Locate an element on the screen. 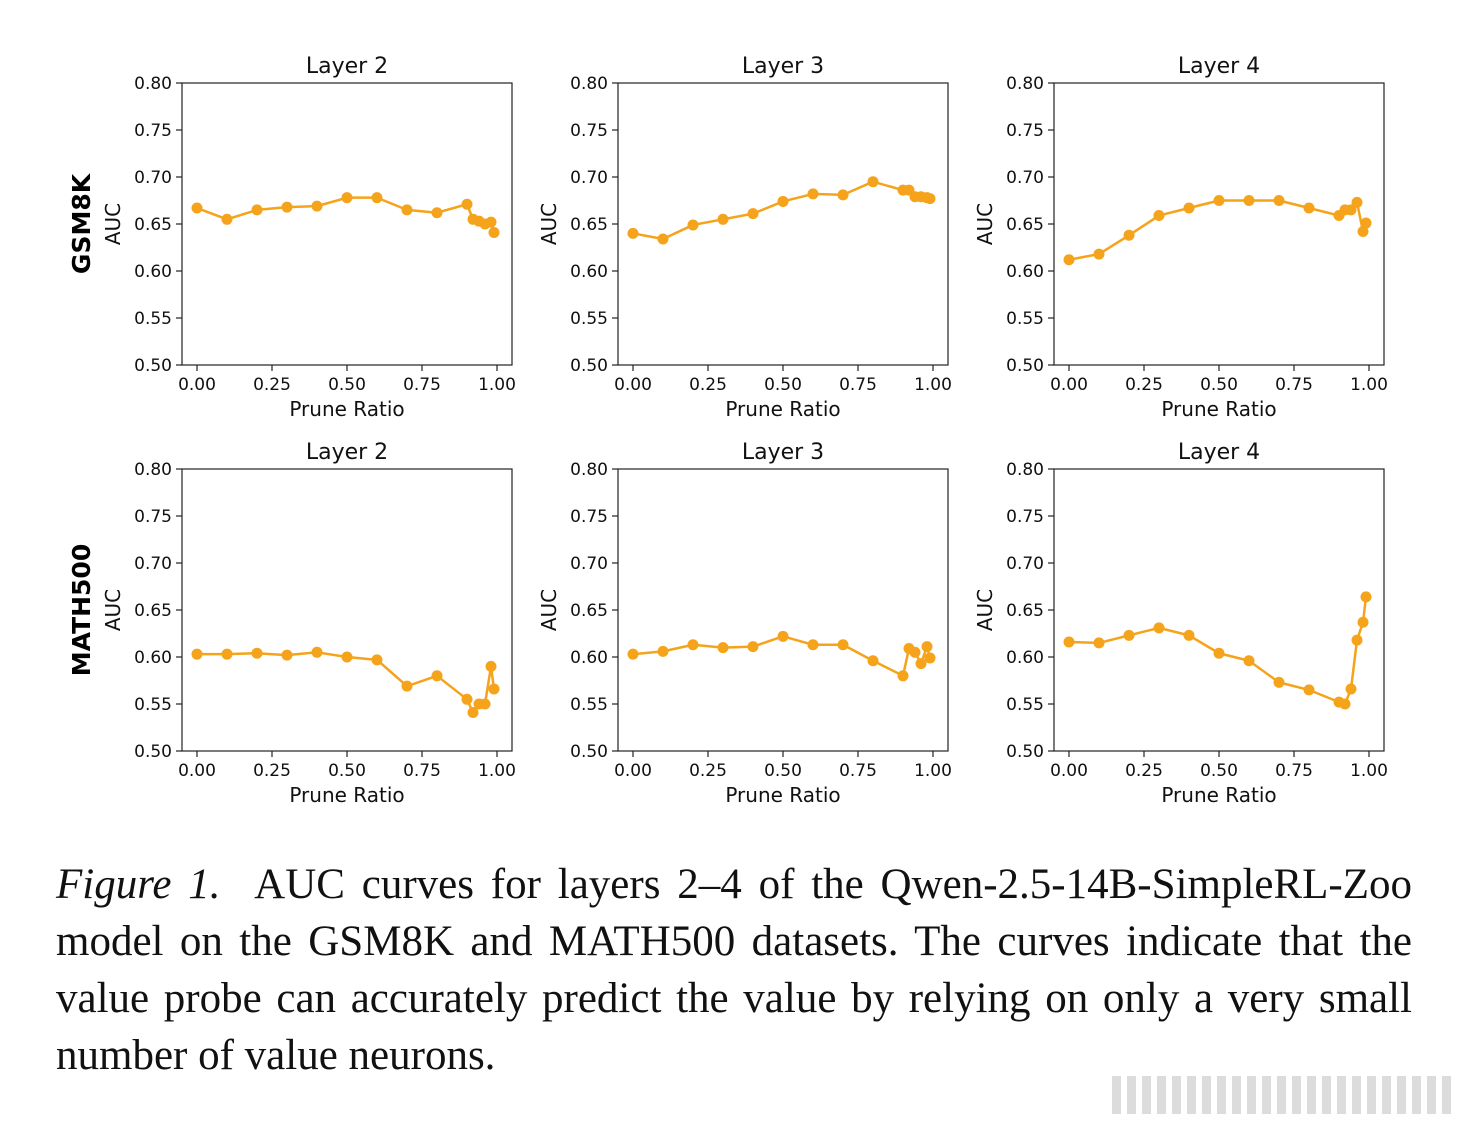 This screenshot has height=1128, width=1464. panel-1-ylabel: AUC is located at coordinates (113, 224).